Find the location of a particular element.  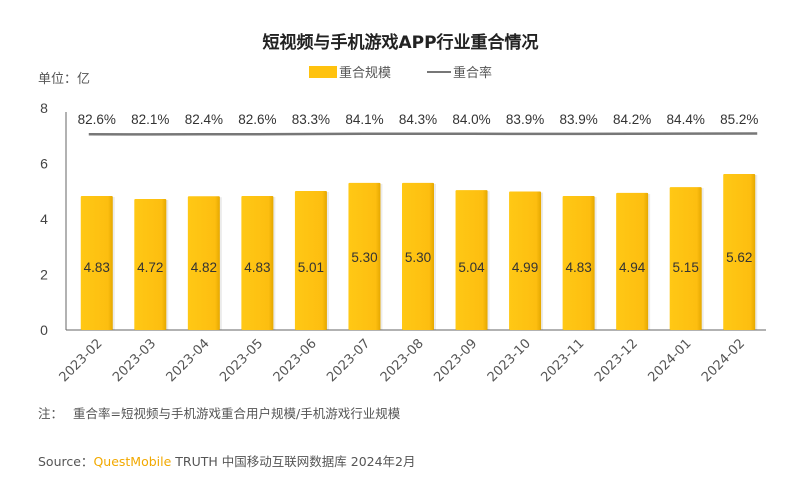

bar-value-label: 4.94 is located at coordinates (632, 267).